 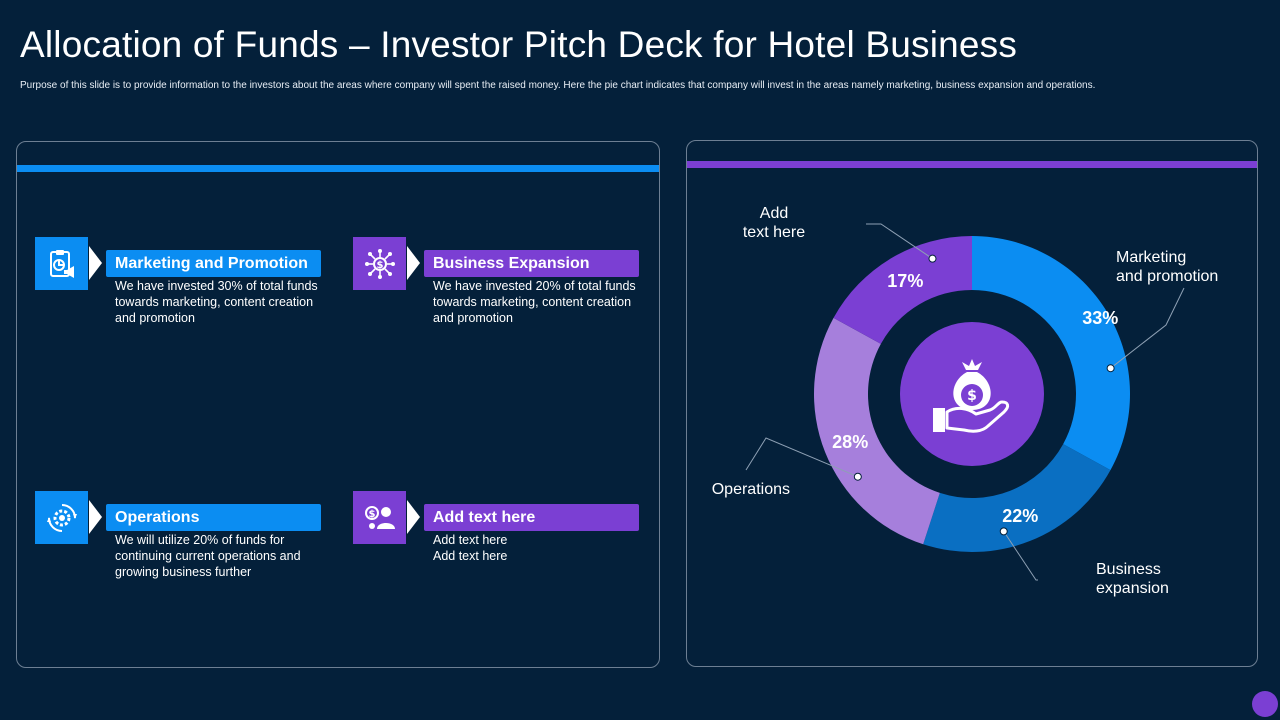 What do you see at coordinates (1265, 704) in the screenshot?
I see `slide-corner-dot` at bounding box center [1265, 704].